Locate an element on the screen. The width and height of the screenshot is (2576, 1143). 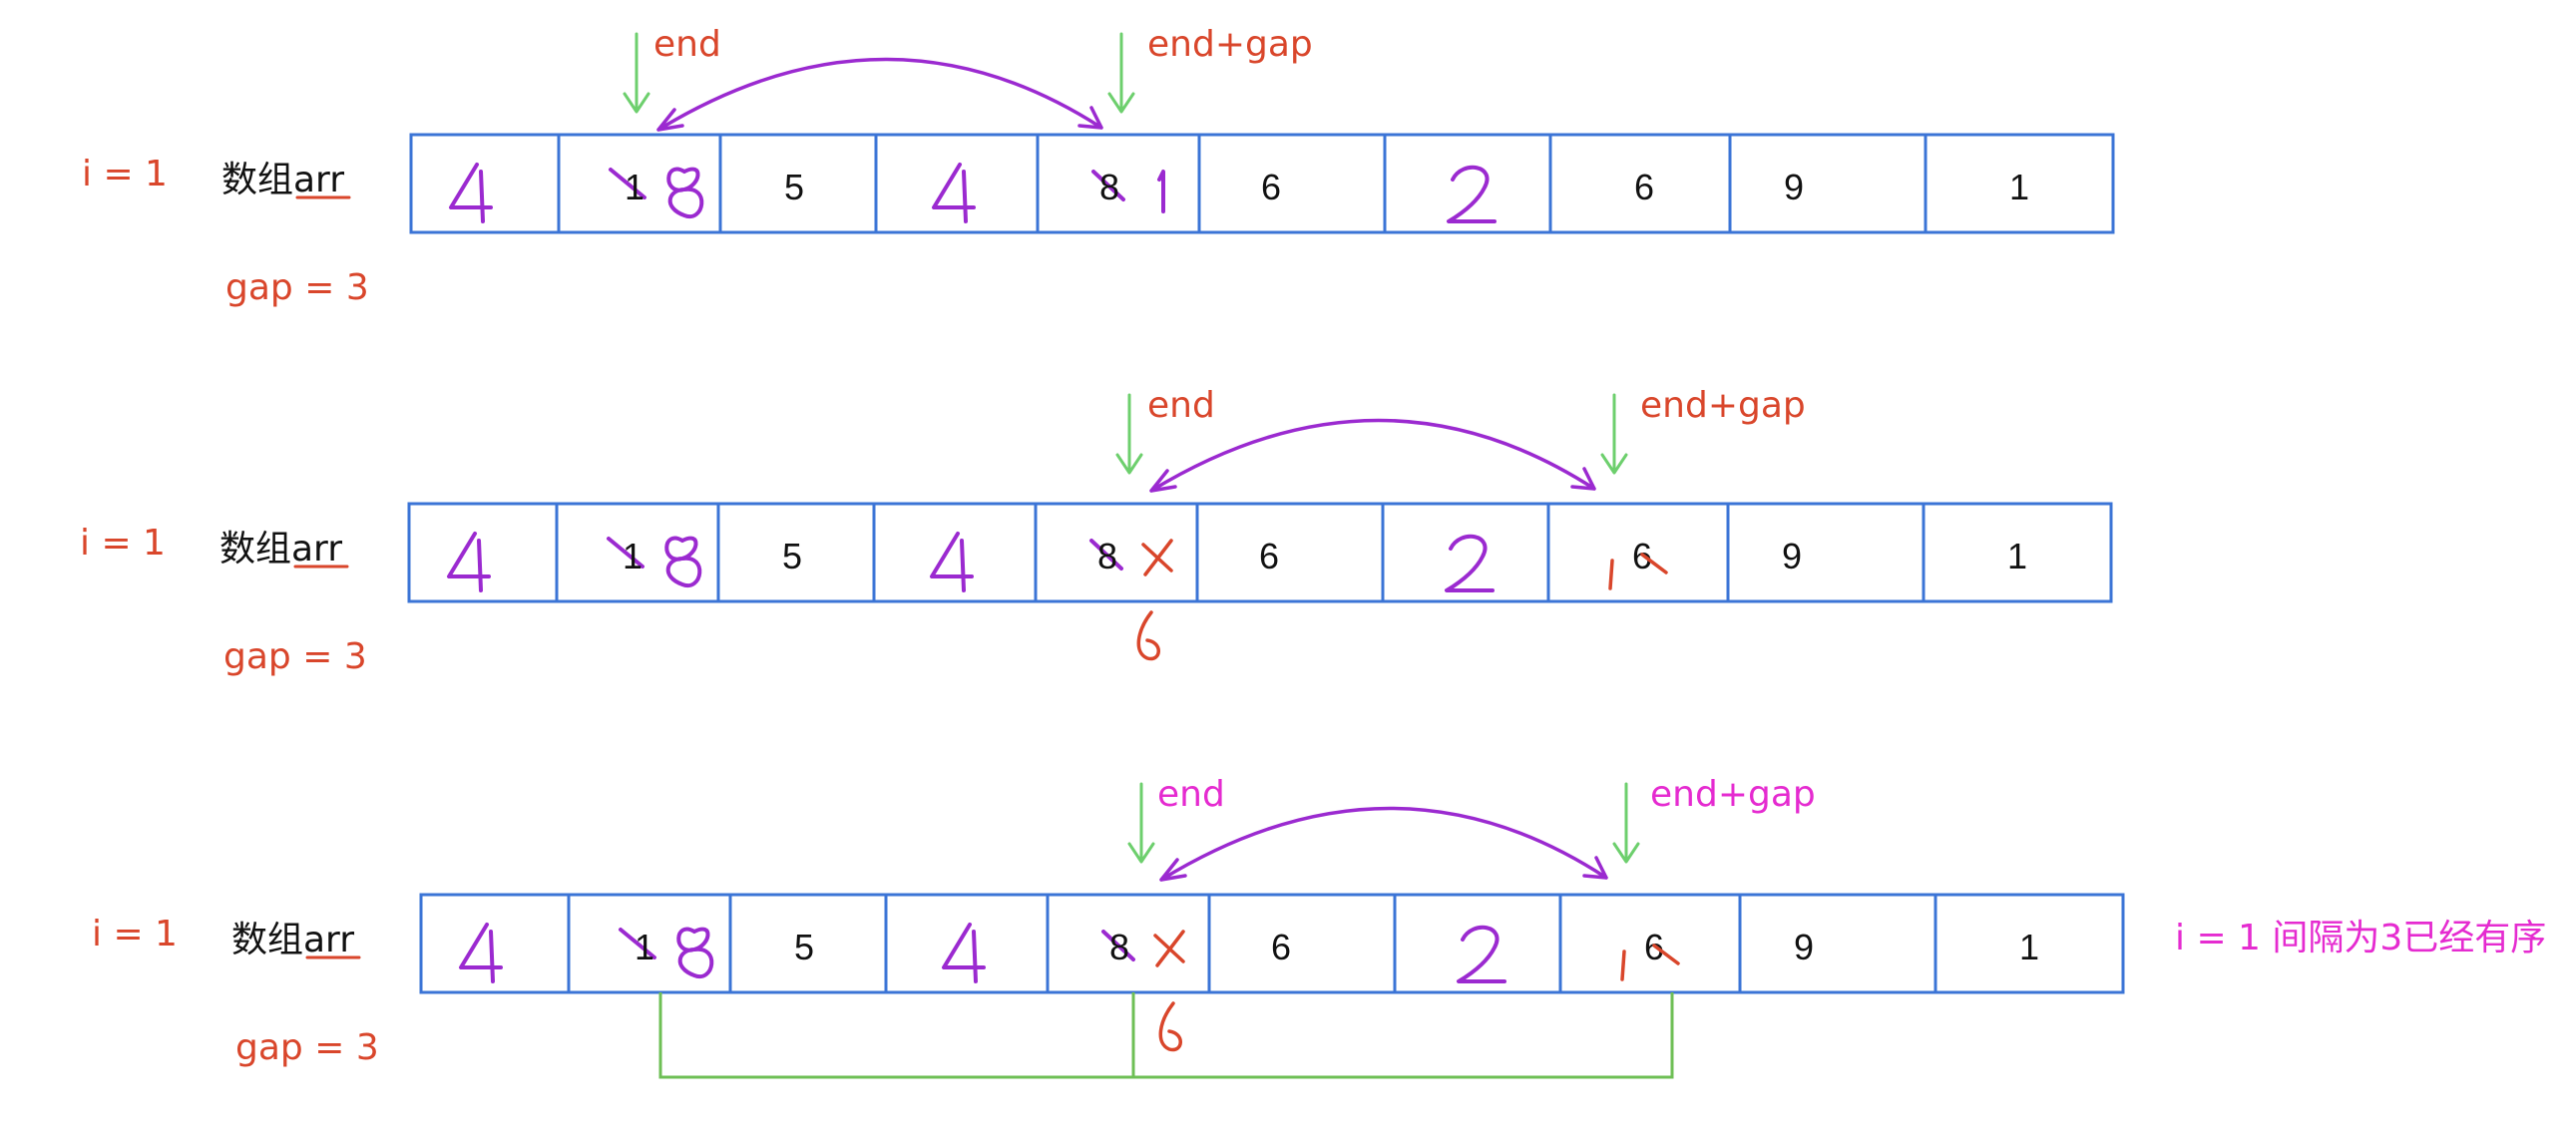
gap-group-bracket is located at coordinates (1166, 1036).